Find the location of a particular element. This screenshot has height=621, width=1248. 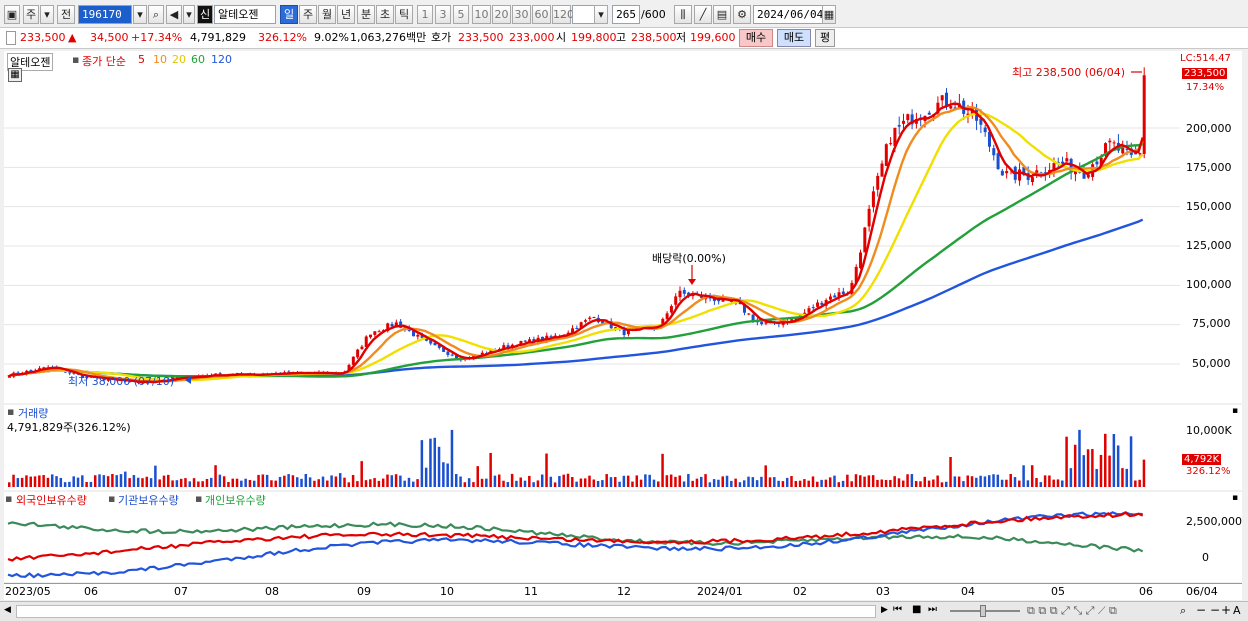

speaker-icon: ◀ is located at coordinates (174, 14).